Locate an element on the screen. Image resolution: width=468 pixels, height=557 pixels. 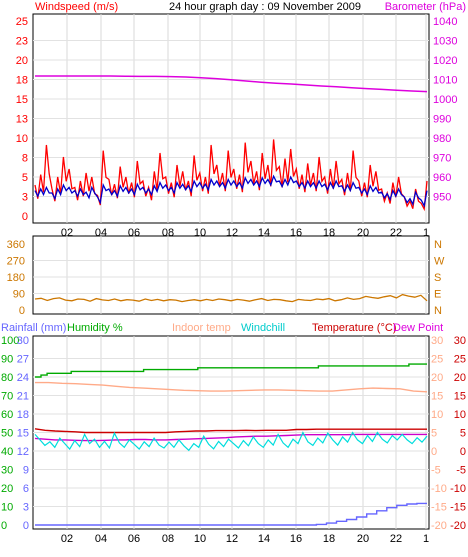
direction-tick-label: 0 is located at coordinates (22, 311).